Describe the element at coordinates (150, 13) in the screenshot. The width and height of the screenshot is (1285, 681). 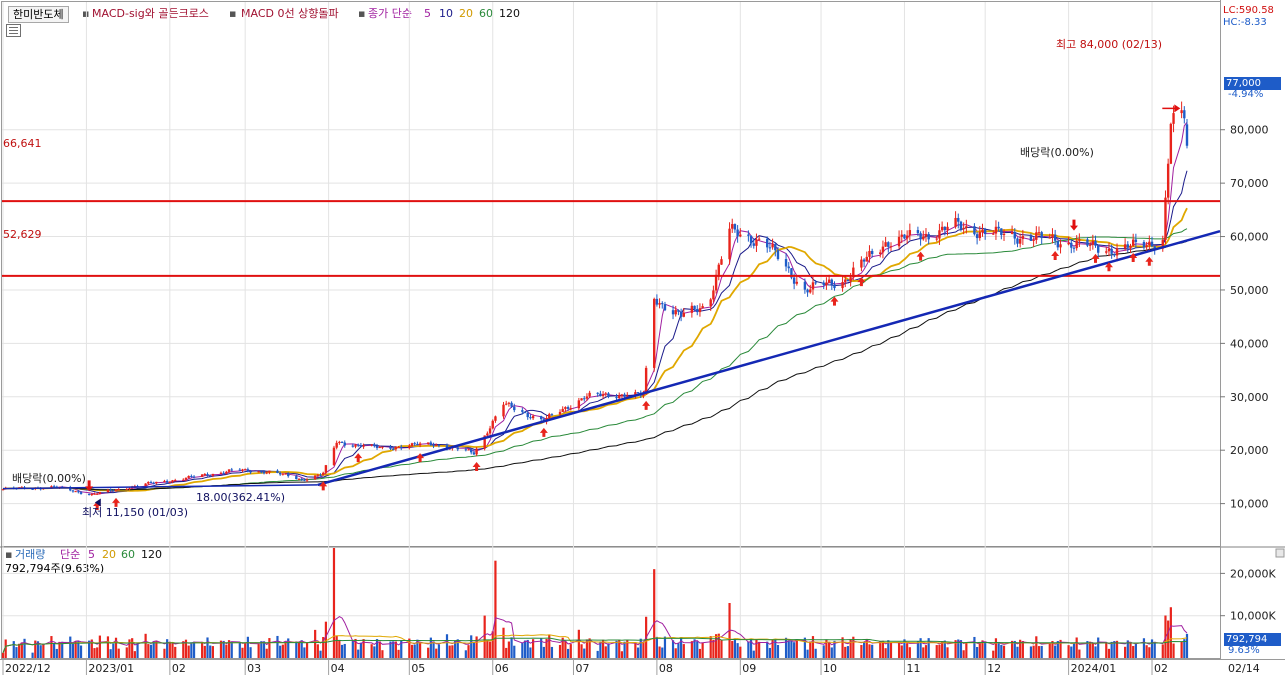
I see `legend-indicator-macd-sig: MACD-sig와 골든크로스` at that location.